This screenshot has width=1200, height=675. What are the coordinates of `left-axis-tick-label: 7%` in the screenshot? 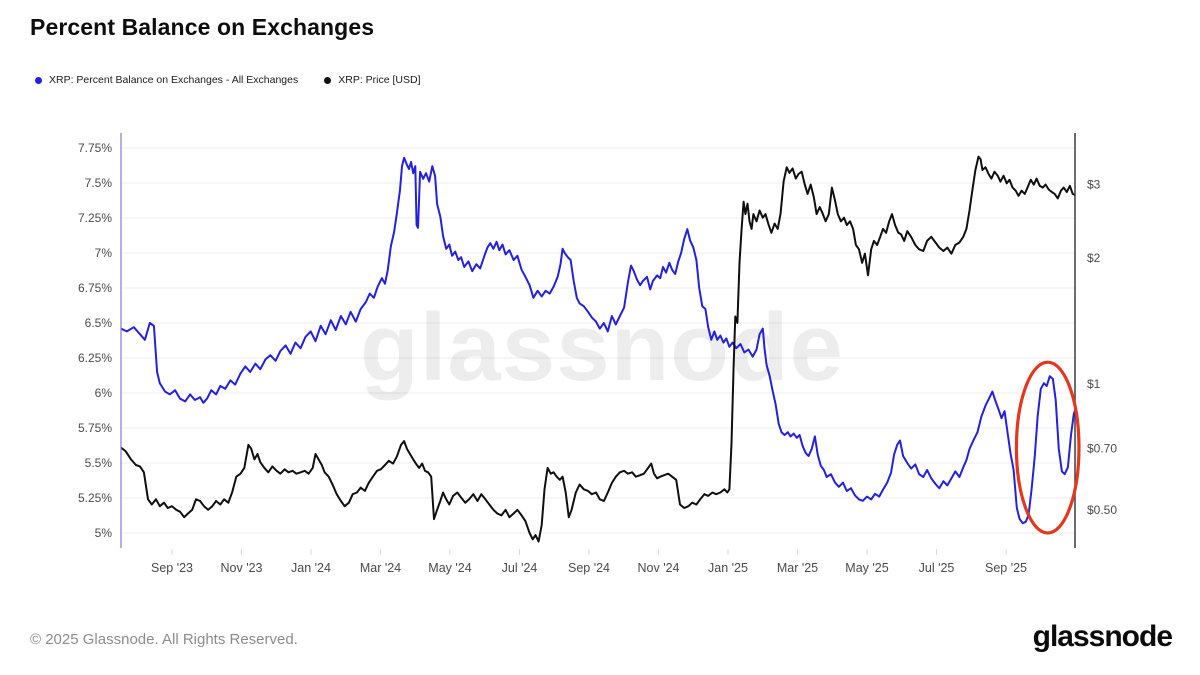 It's located at (104, 253).